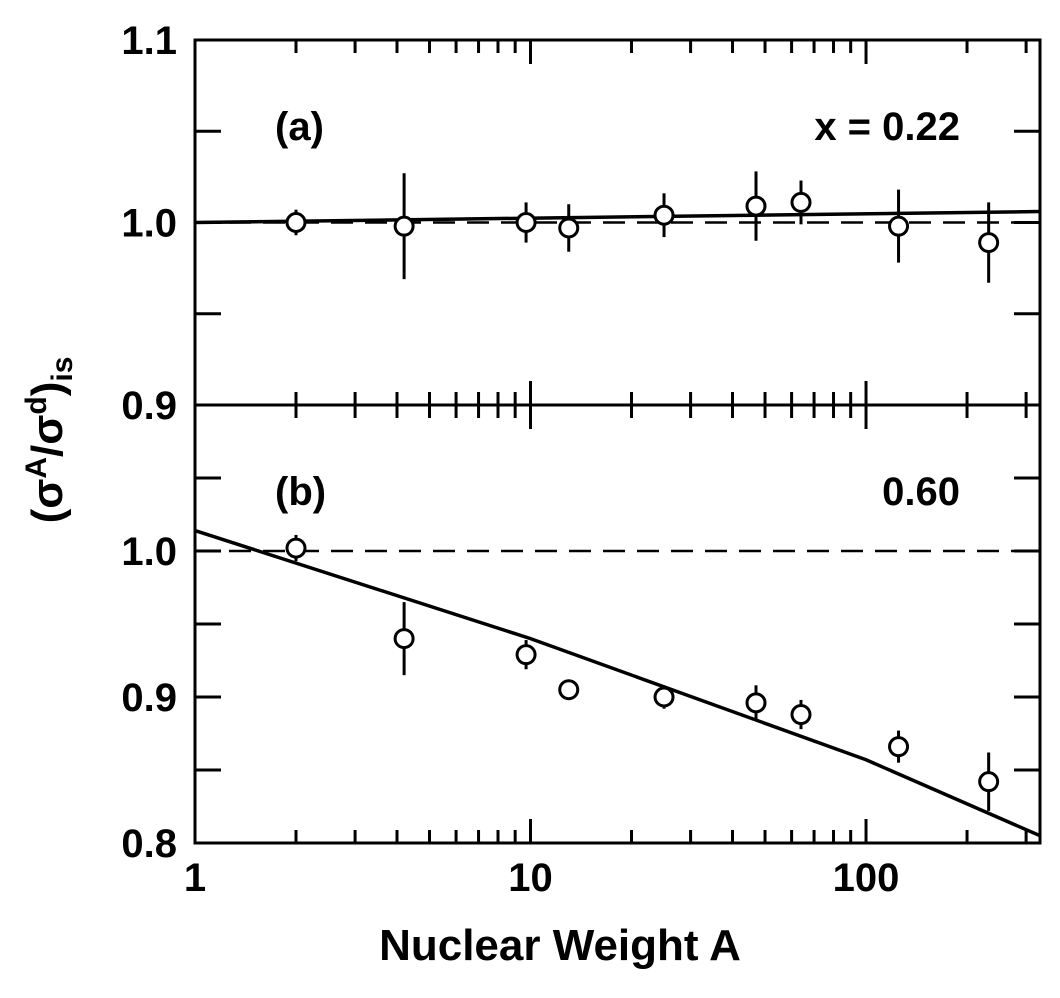 Image resolution: width=1060 pixels, height=998 pixels. I want to click on y-tick-label: 0.8, so click(149, 844).